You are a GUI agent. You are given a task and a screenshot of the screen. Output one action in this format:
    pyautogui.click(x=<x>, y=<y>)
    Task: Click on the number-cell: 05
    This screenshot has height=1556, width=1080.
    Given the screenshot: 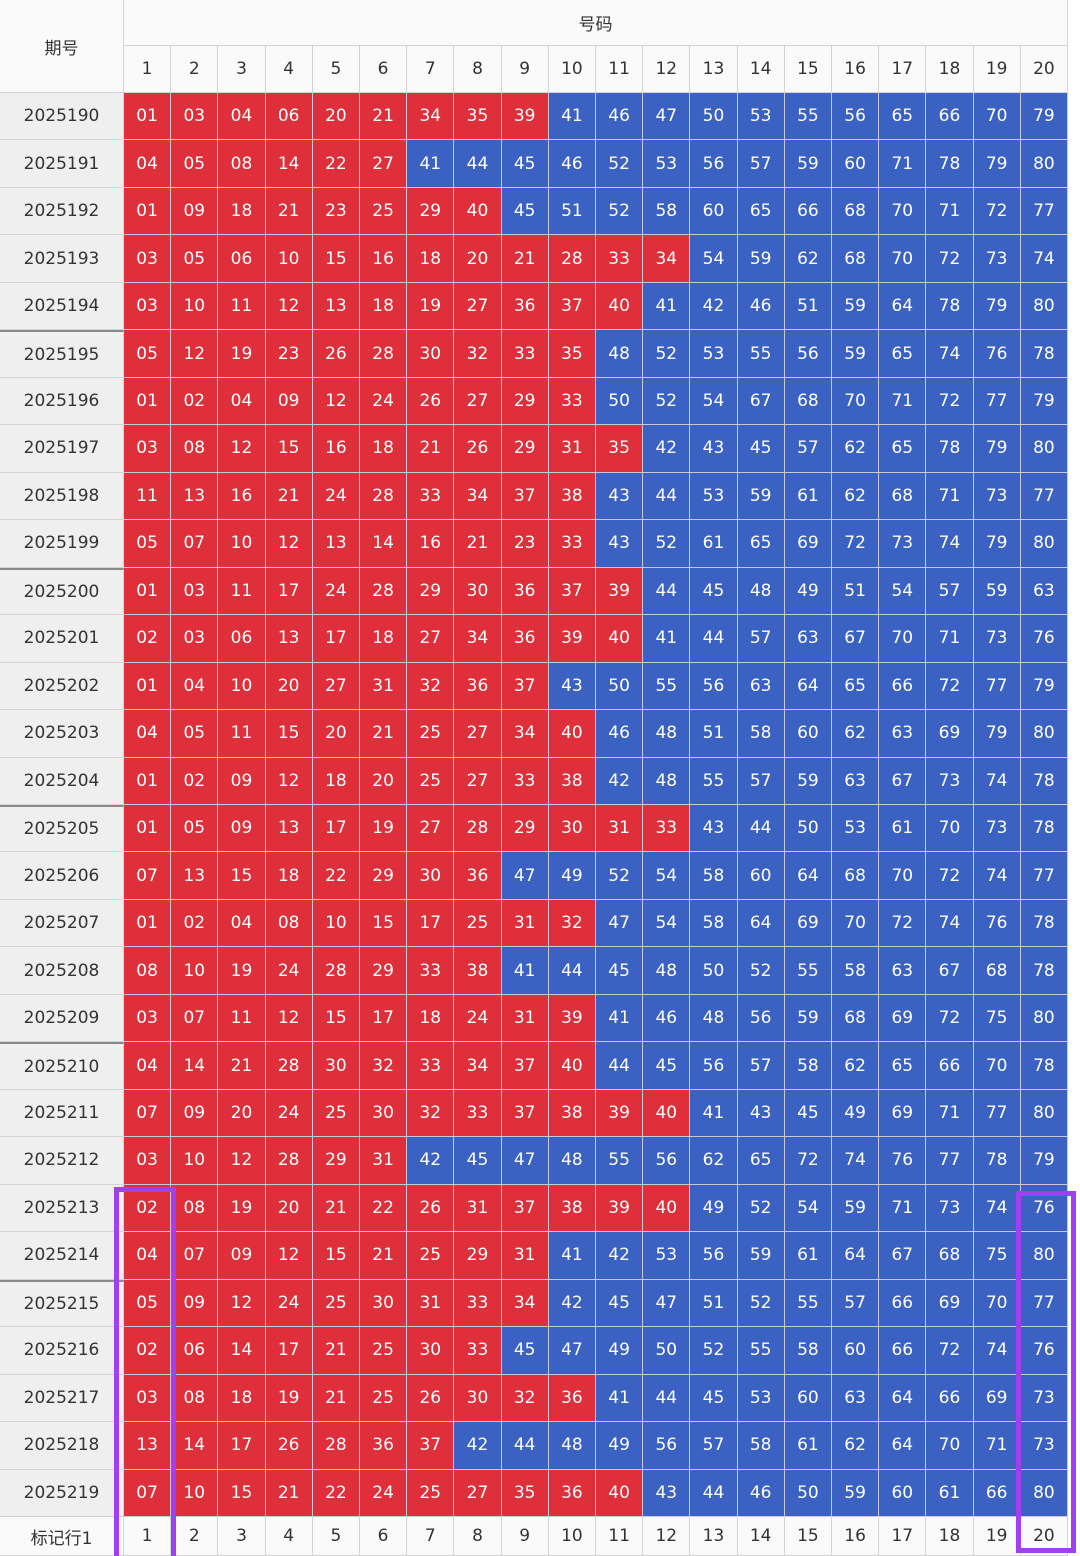 What is the action you would take?
    pyautogui.click(x=148, y=1303)
    